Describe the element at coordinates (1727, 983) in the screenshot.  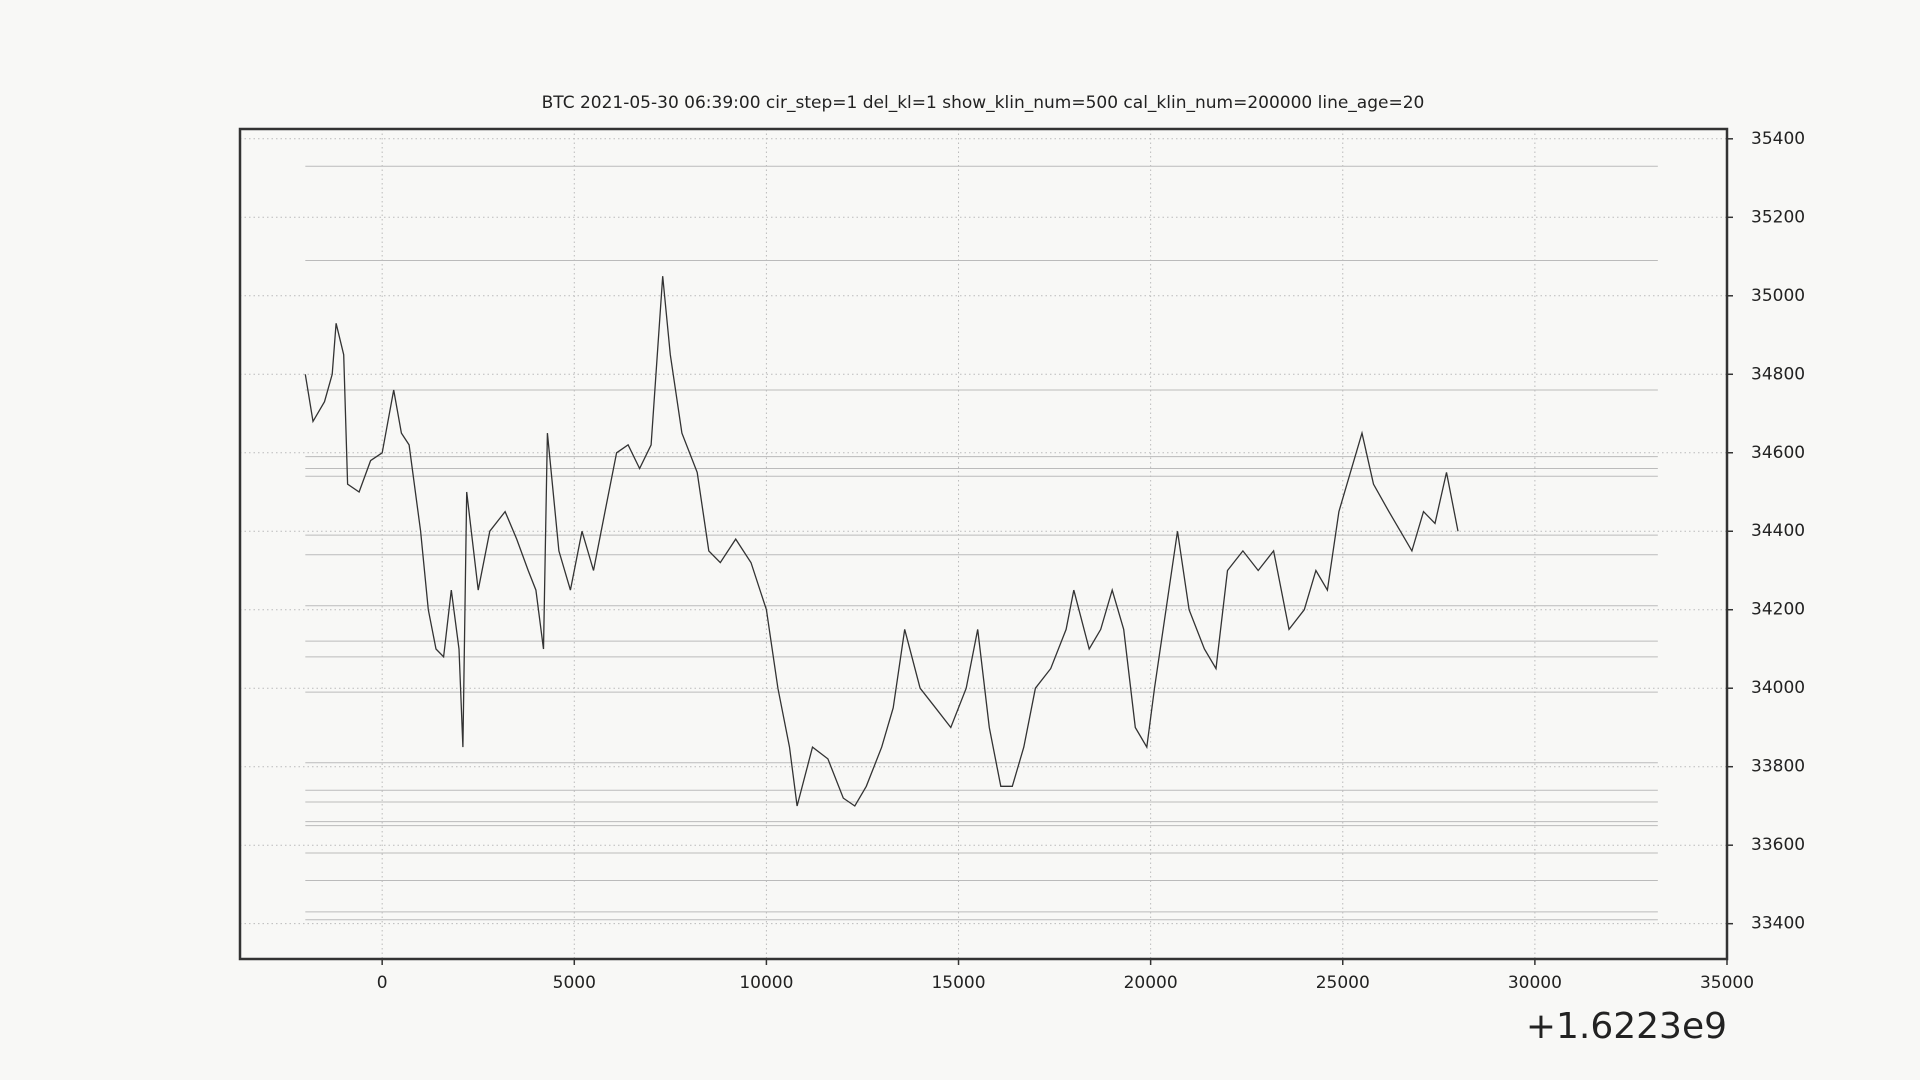
I see `x-tick-label: 35000` at that location.